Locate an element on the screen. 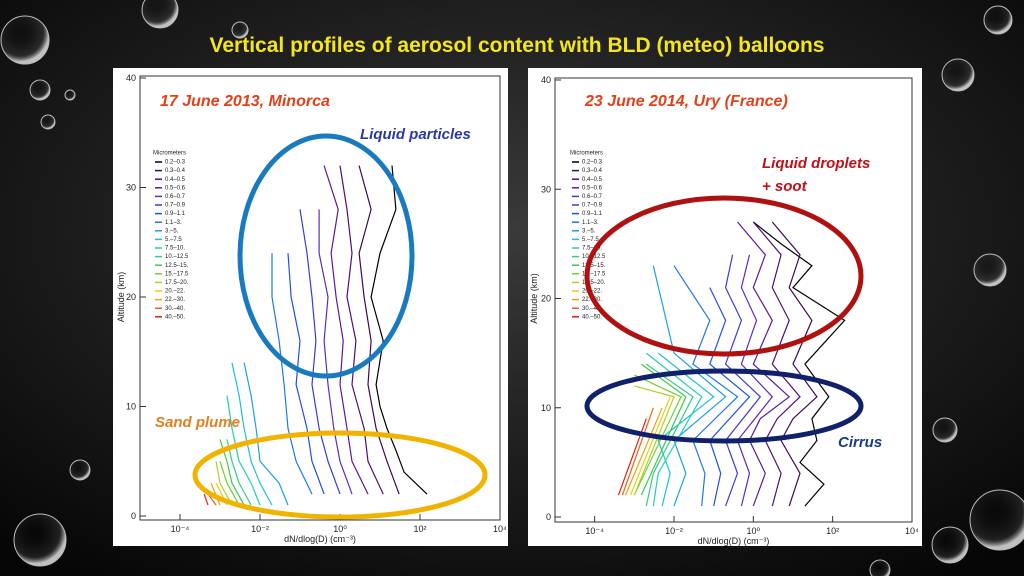 The image size is (1024, 576). legend-label: 0.2–0.3 is located at coordinates (175, 163).